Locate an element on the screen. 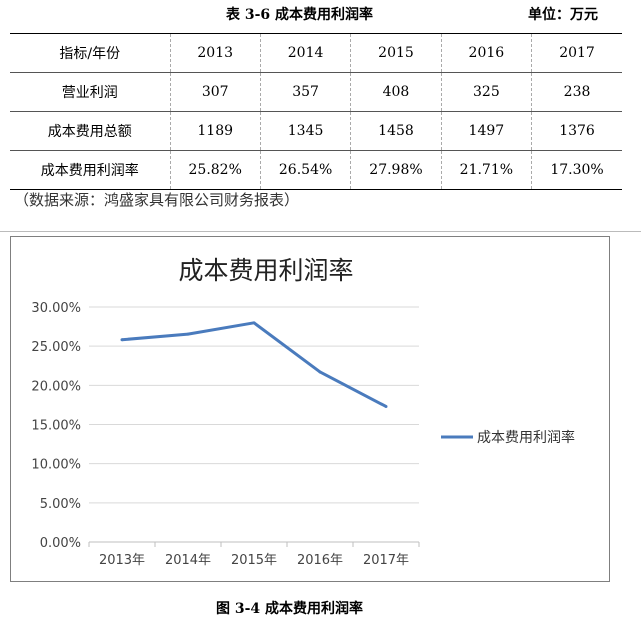  table-row: 成本费用总额 1189 1345 1458 1497 1376 is located at coordinates (316, 131).